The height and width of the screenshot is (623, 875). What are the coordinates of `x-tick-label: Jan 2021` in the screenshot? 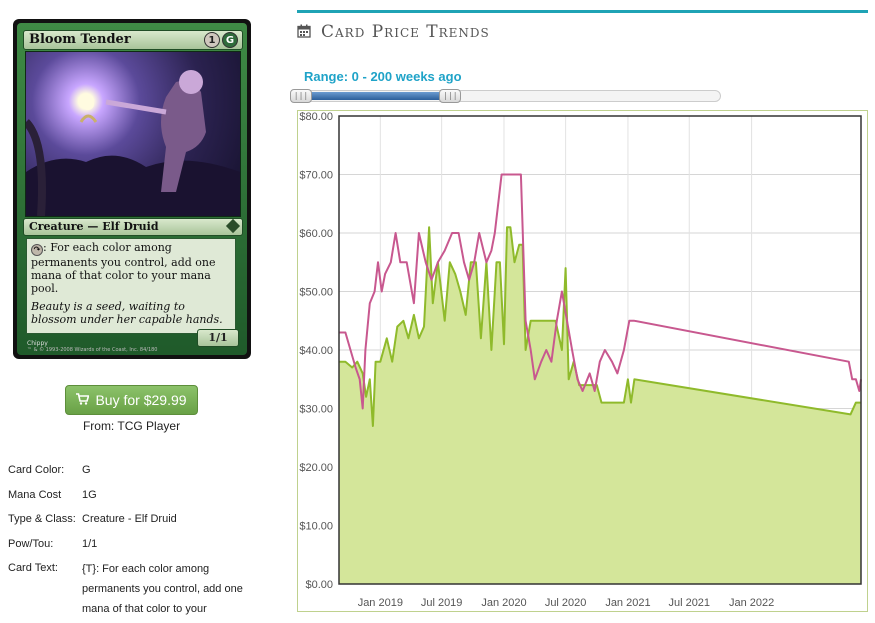 It's located at (627, 603).